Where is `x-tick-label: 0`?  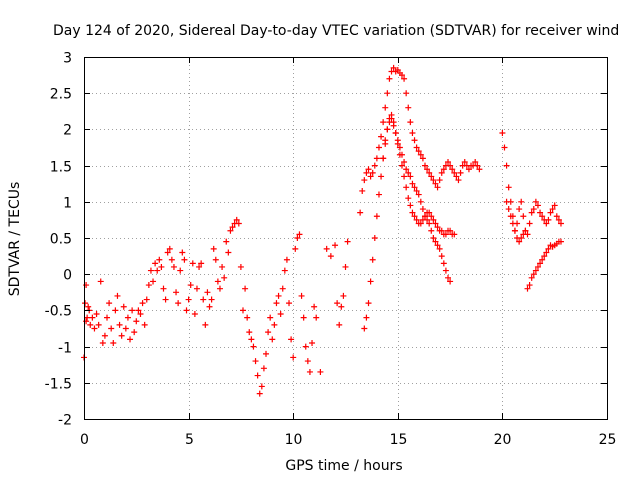
x-tick-label: 0 is located at coordinates (84, 440).